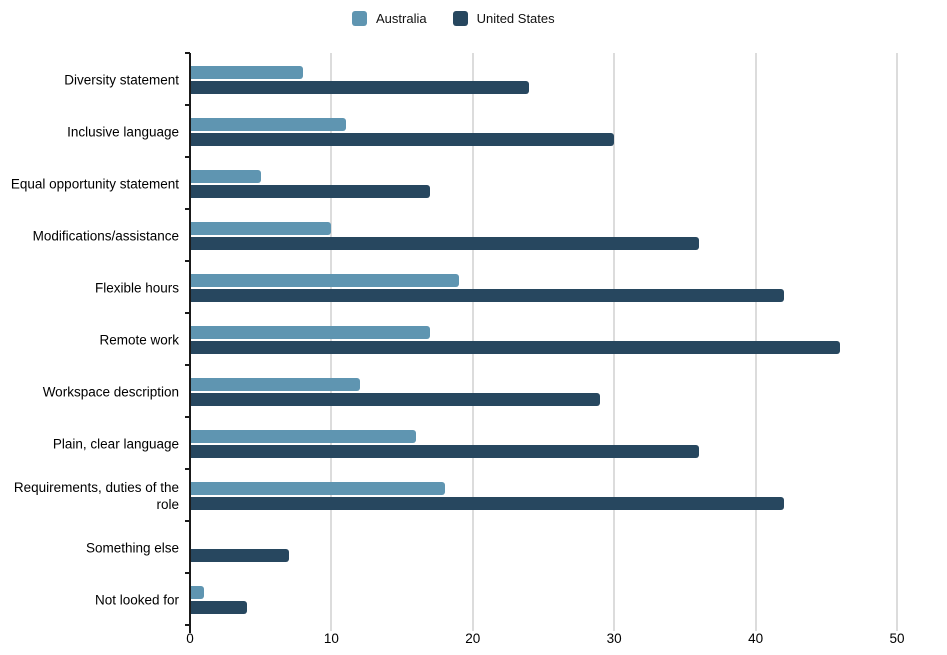 The width and height of the screenshot is (947, 655). I want to click on category-label: Something else, so click(132, 548).